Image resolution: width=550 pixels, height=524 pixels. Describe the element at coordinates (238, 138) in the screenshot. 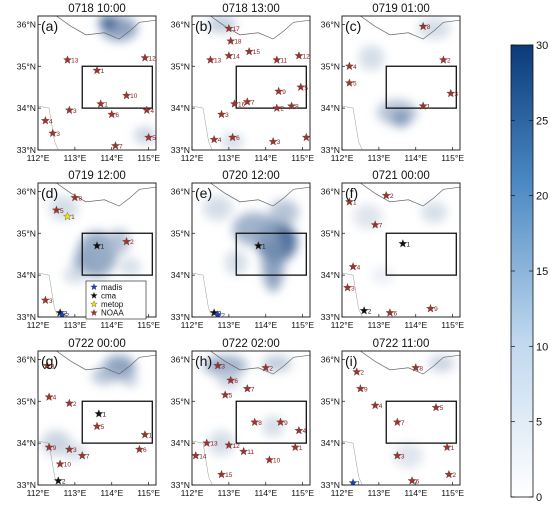

I see `station-number: 6` at that location.